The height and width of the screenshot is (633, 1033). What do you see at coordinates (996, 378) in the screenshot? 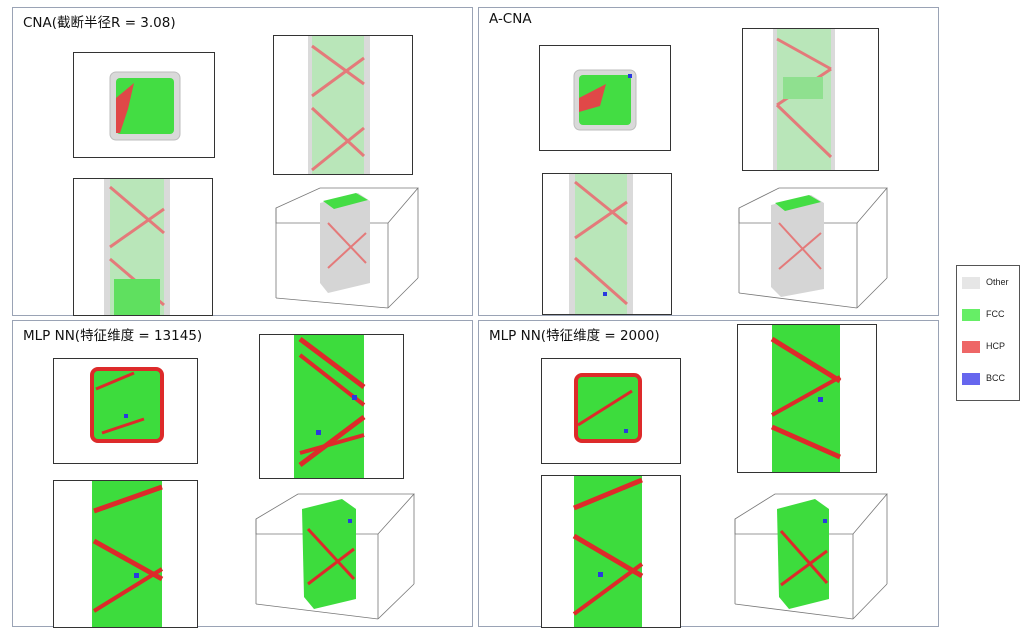
I see `legend-label: BCC` at bounding box center [996, 378].